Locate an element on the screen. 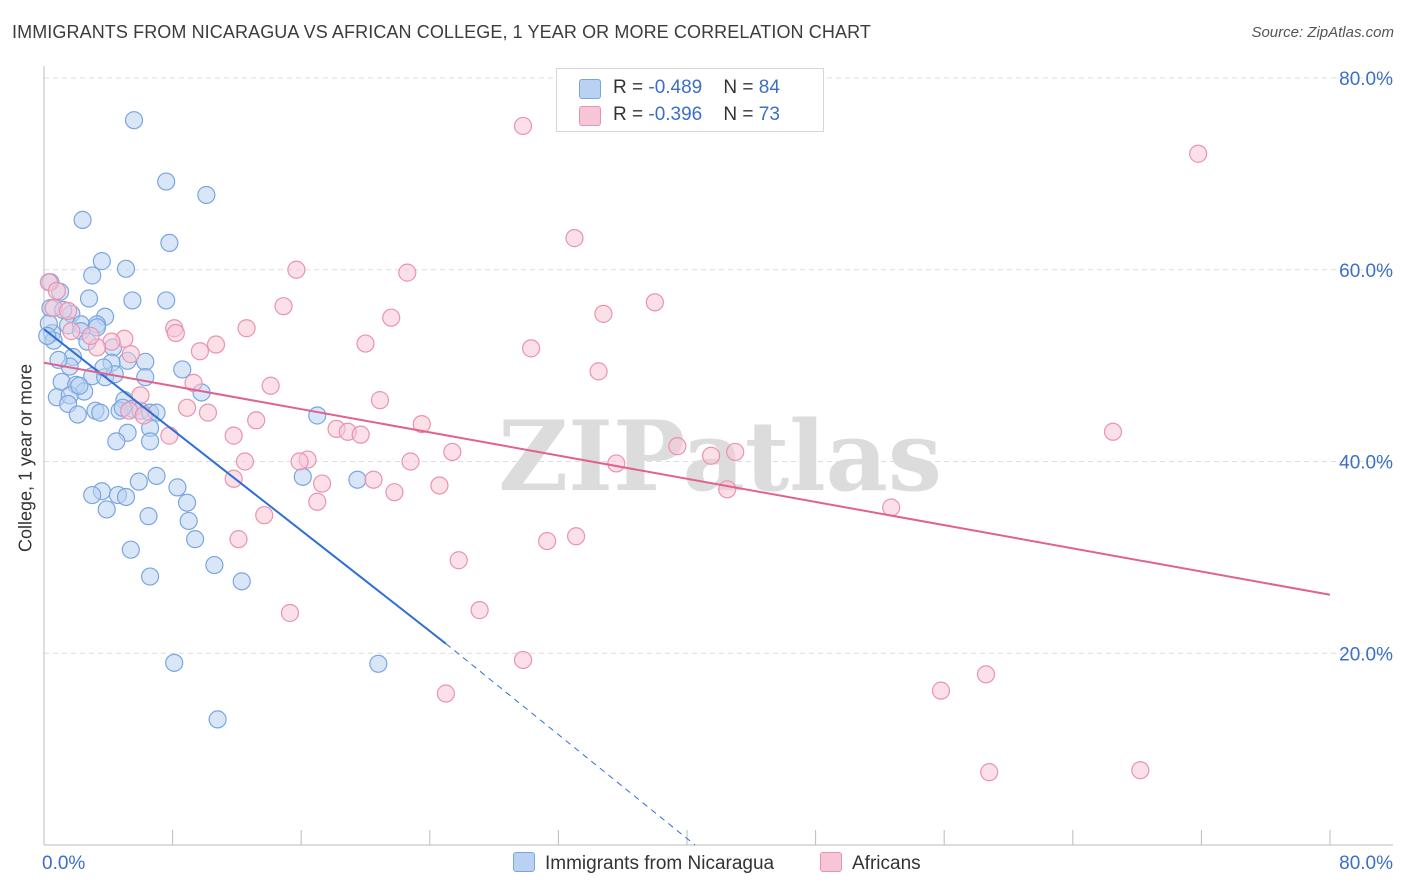 The image size is (1406, 892). nicaragua-trend-extension is located at coordinates (570, 744).